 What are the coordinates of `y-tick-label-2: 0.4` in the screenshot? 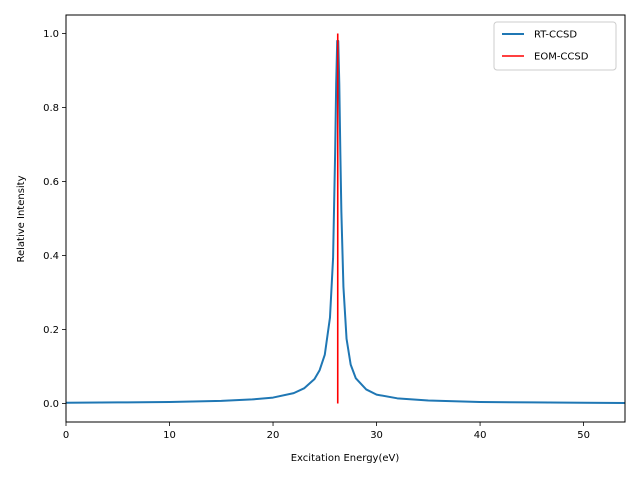 It's located at (51, 256).